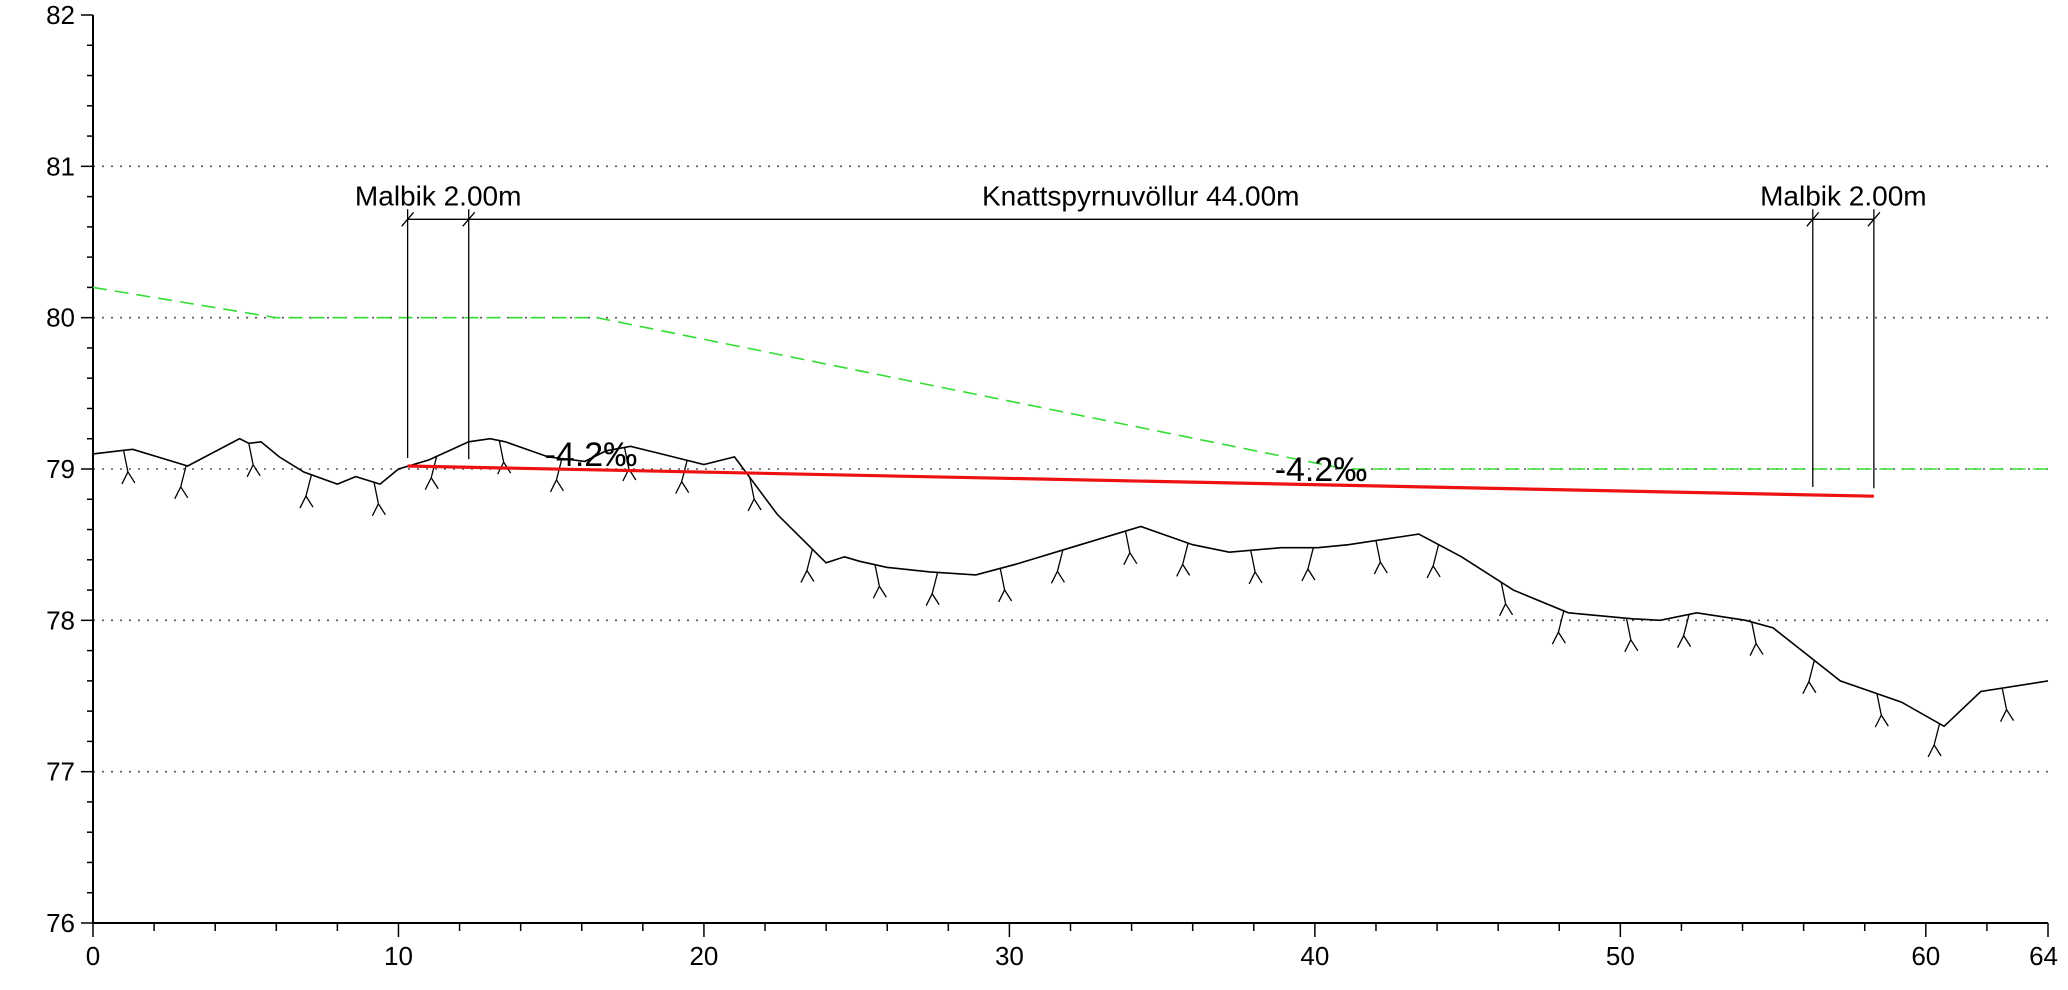 The height and width of the screenshot is (990, 2068). I want to click on x-tick-label: 20, so click(703, 956).